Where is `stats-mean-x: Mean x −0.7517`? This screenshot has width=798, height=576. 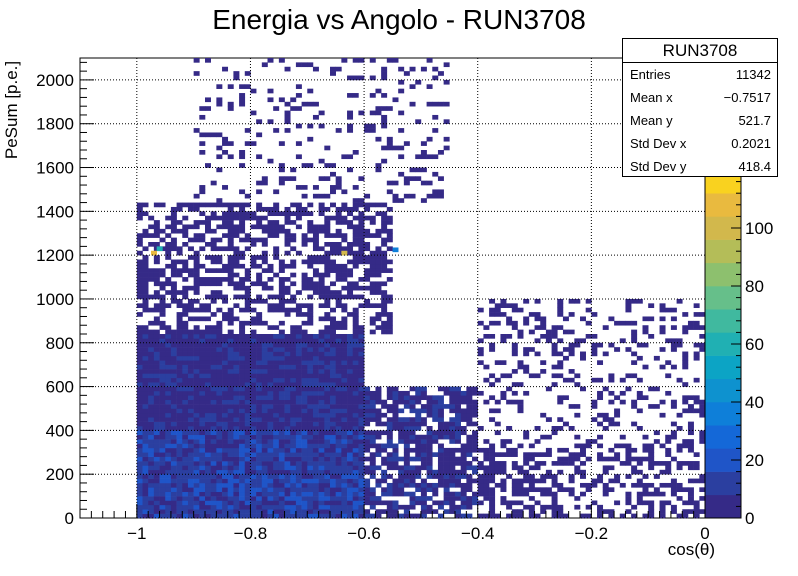
stats-mean-x: Mean x −0.7517 is located at coordinates (700, 97).